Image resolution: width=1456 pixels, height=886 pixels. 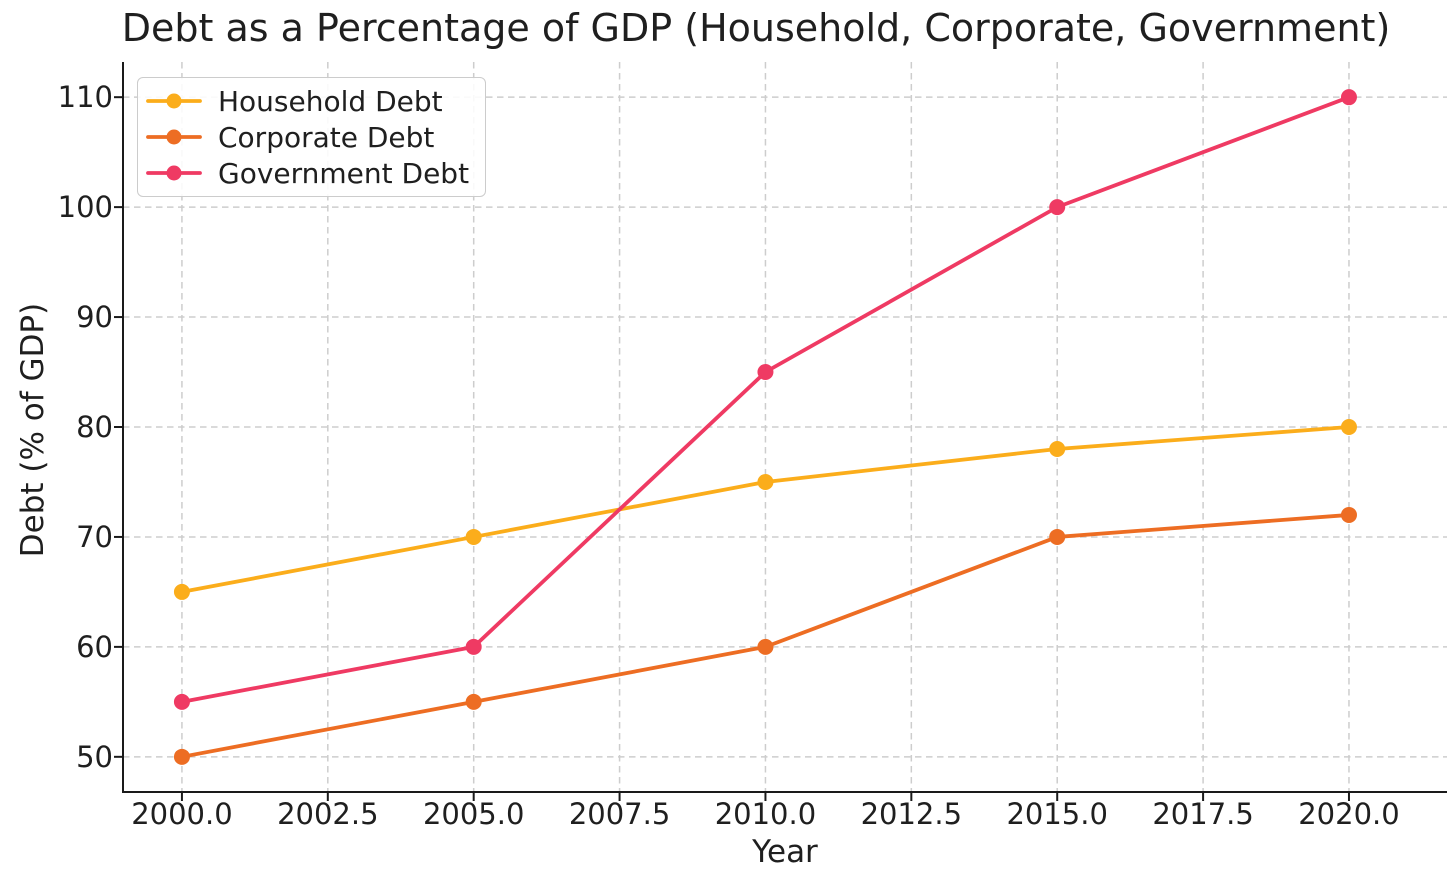 What do you see at coordinates (94, 317) in the screenshot?
I see `y-tick-label: 90` at bounding box center [94, 317].